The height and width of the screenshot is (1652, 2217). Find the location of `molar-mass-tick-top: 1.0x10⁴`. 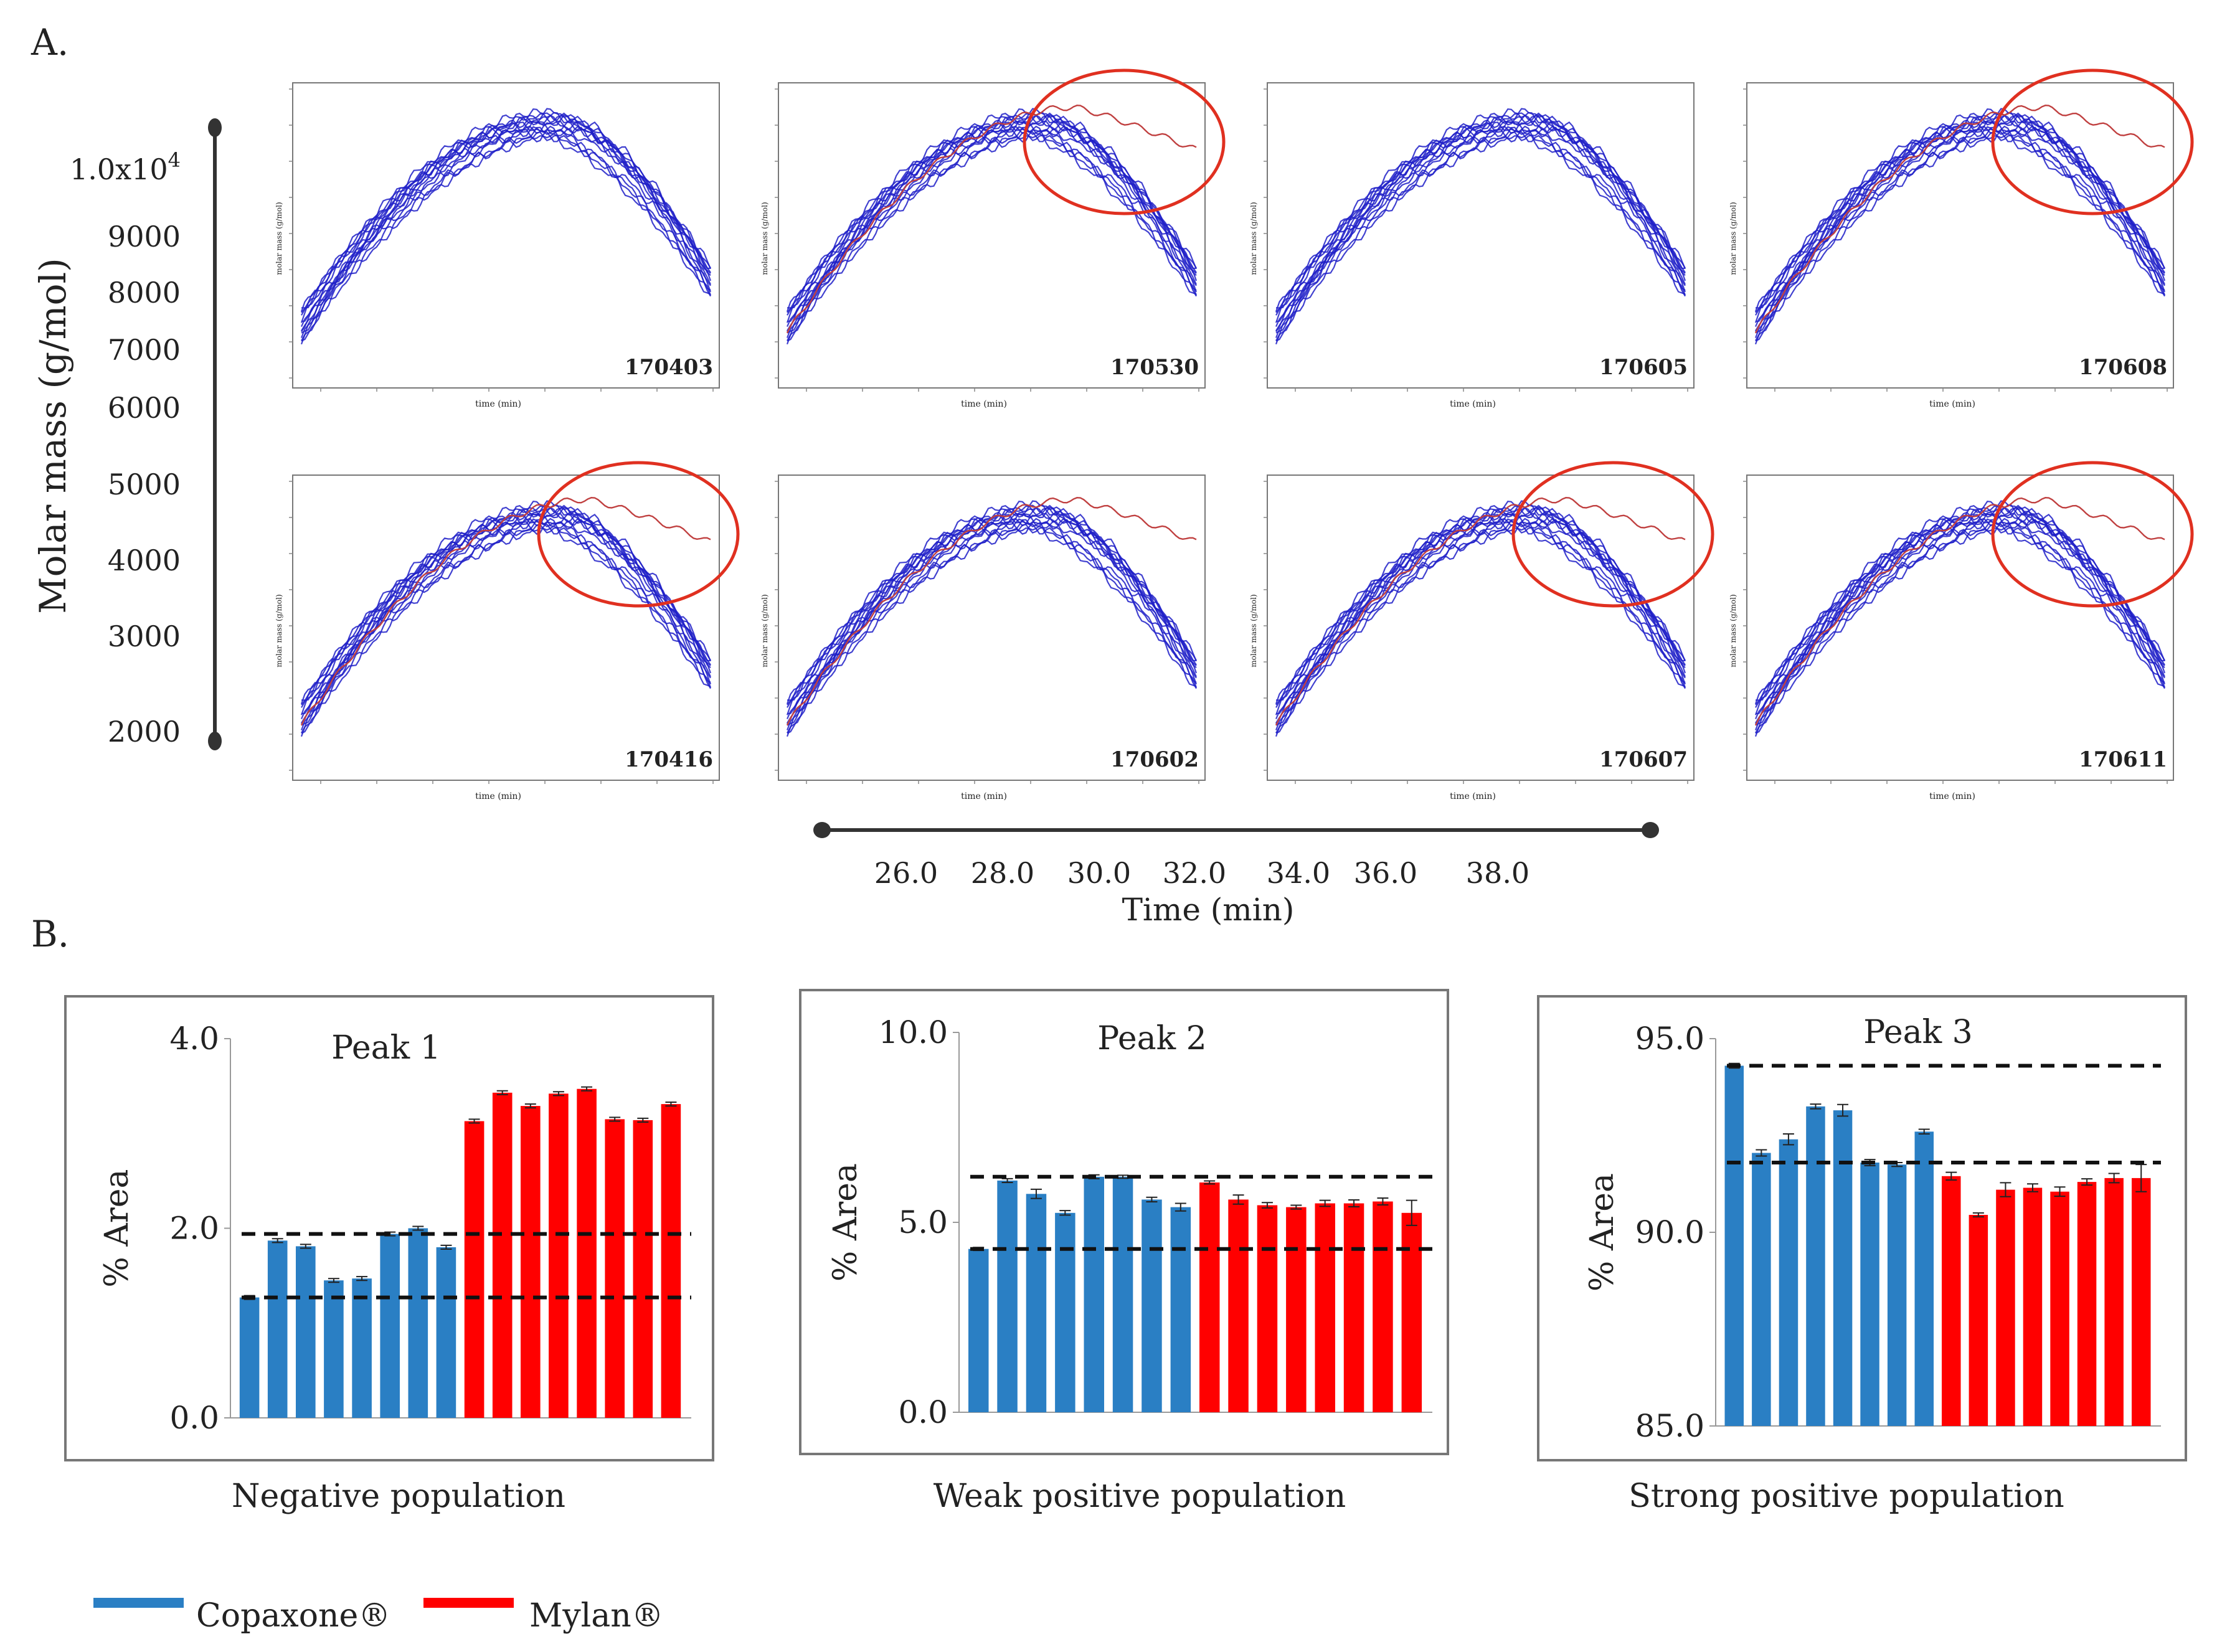

molar-mass-tick-top: 1.0x10⁴ is located at coordinates (126, 167).